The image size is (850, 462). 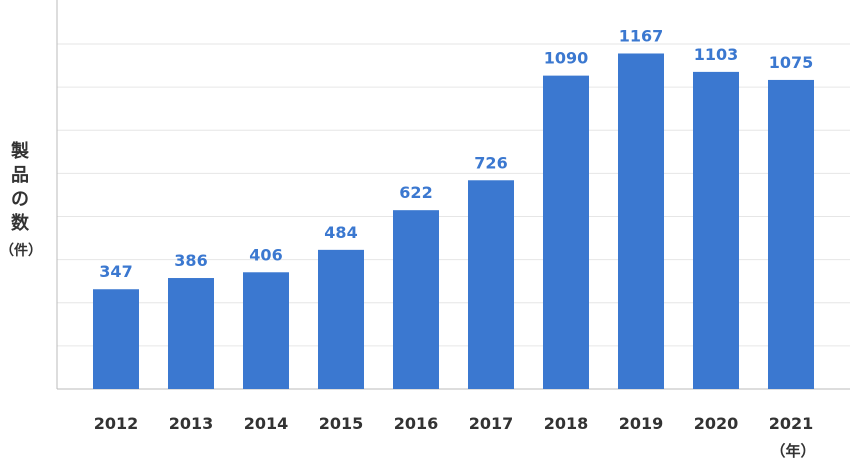 What do you see at coordinates (791, 234) in the screenshot?
I see `bar-2021` at bounding box center [791, 234].